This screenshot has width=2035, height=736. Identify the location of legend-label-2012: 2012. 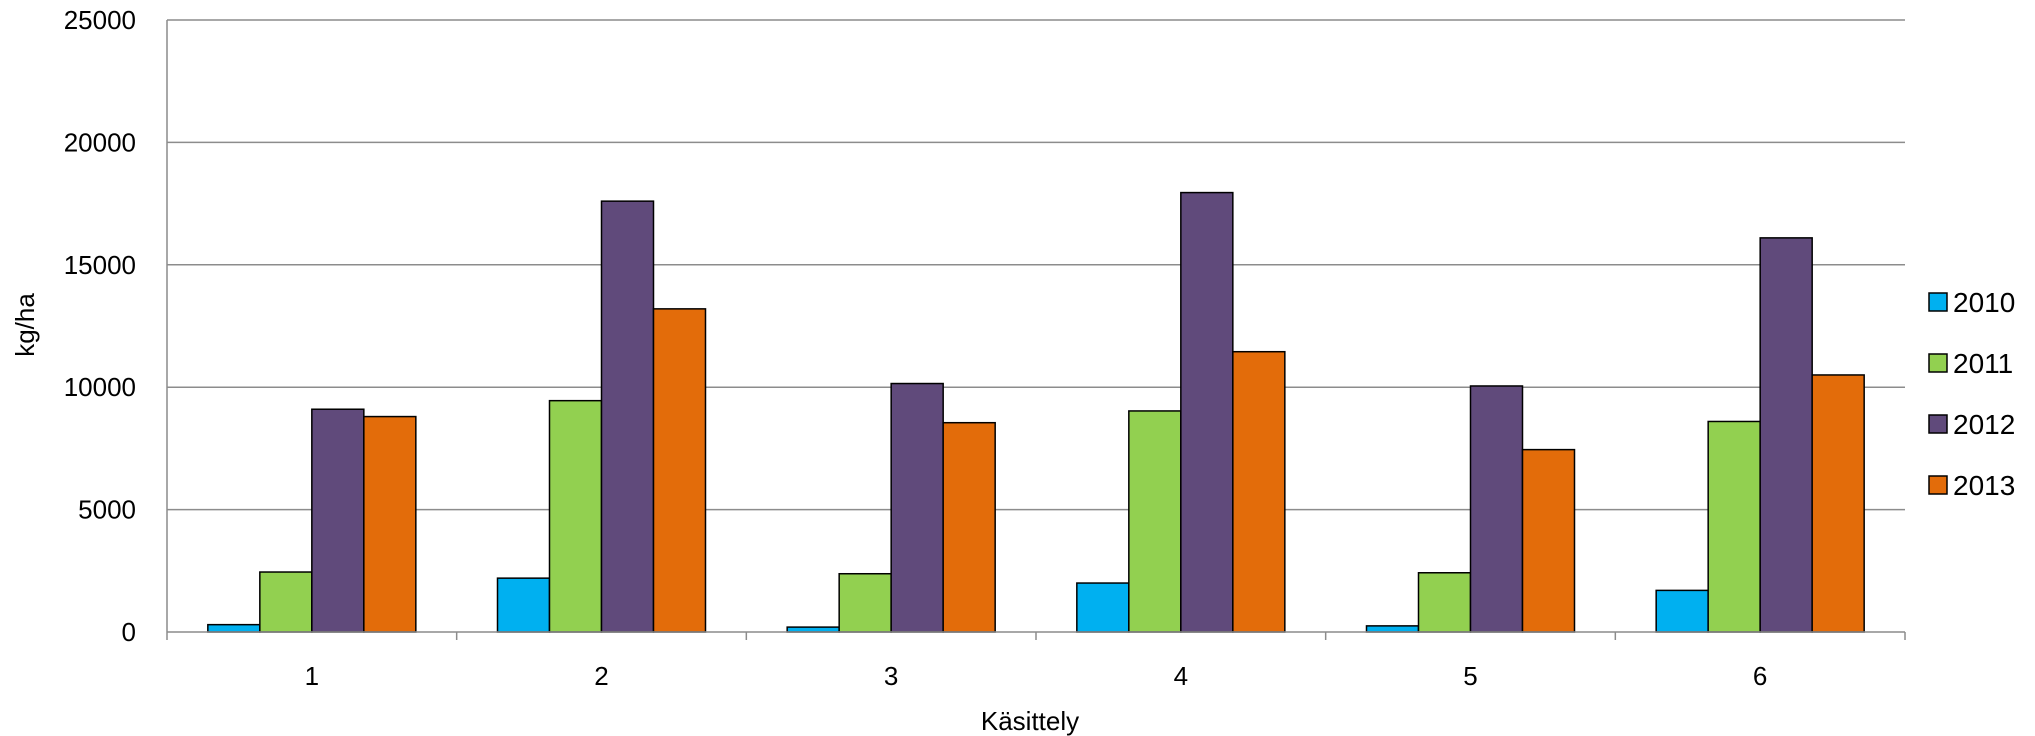
(1984, 424).